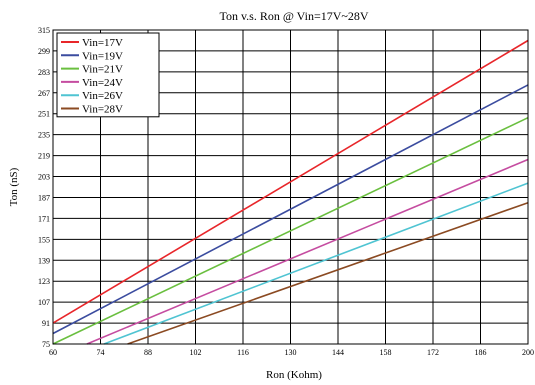 The height and width of the screenshot is (385, 535). What do you see at coordinates (102, 56) in the screenshot?
I see `legend-label: Vin=19V` at bounding box center [102, 56].